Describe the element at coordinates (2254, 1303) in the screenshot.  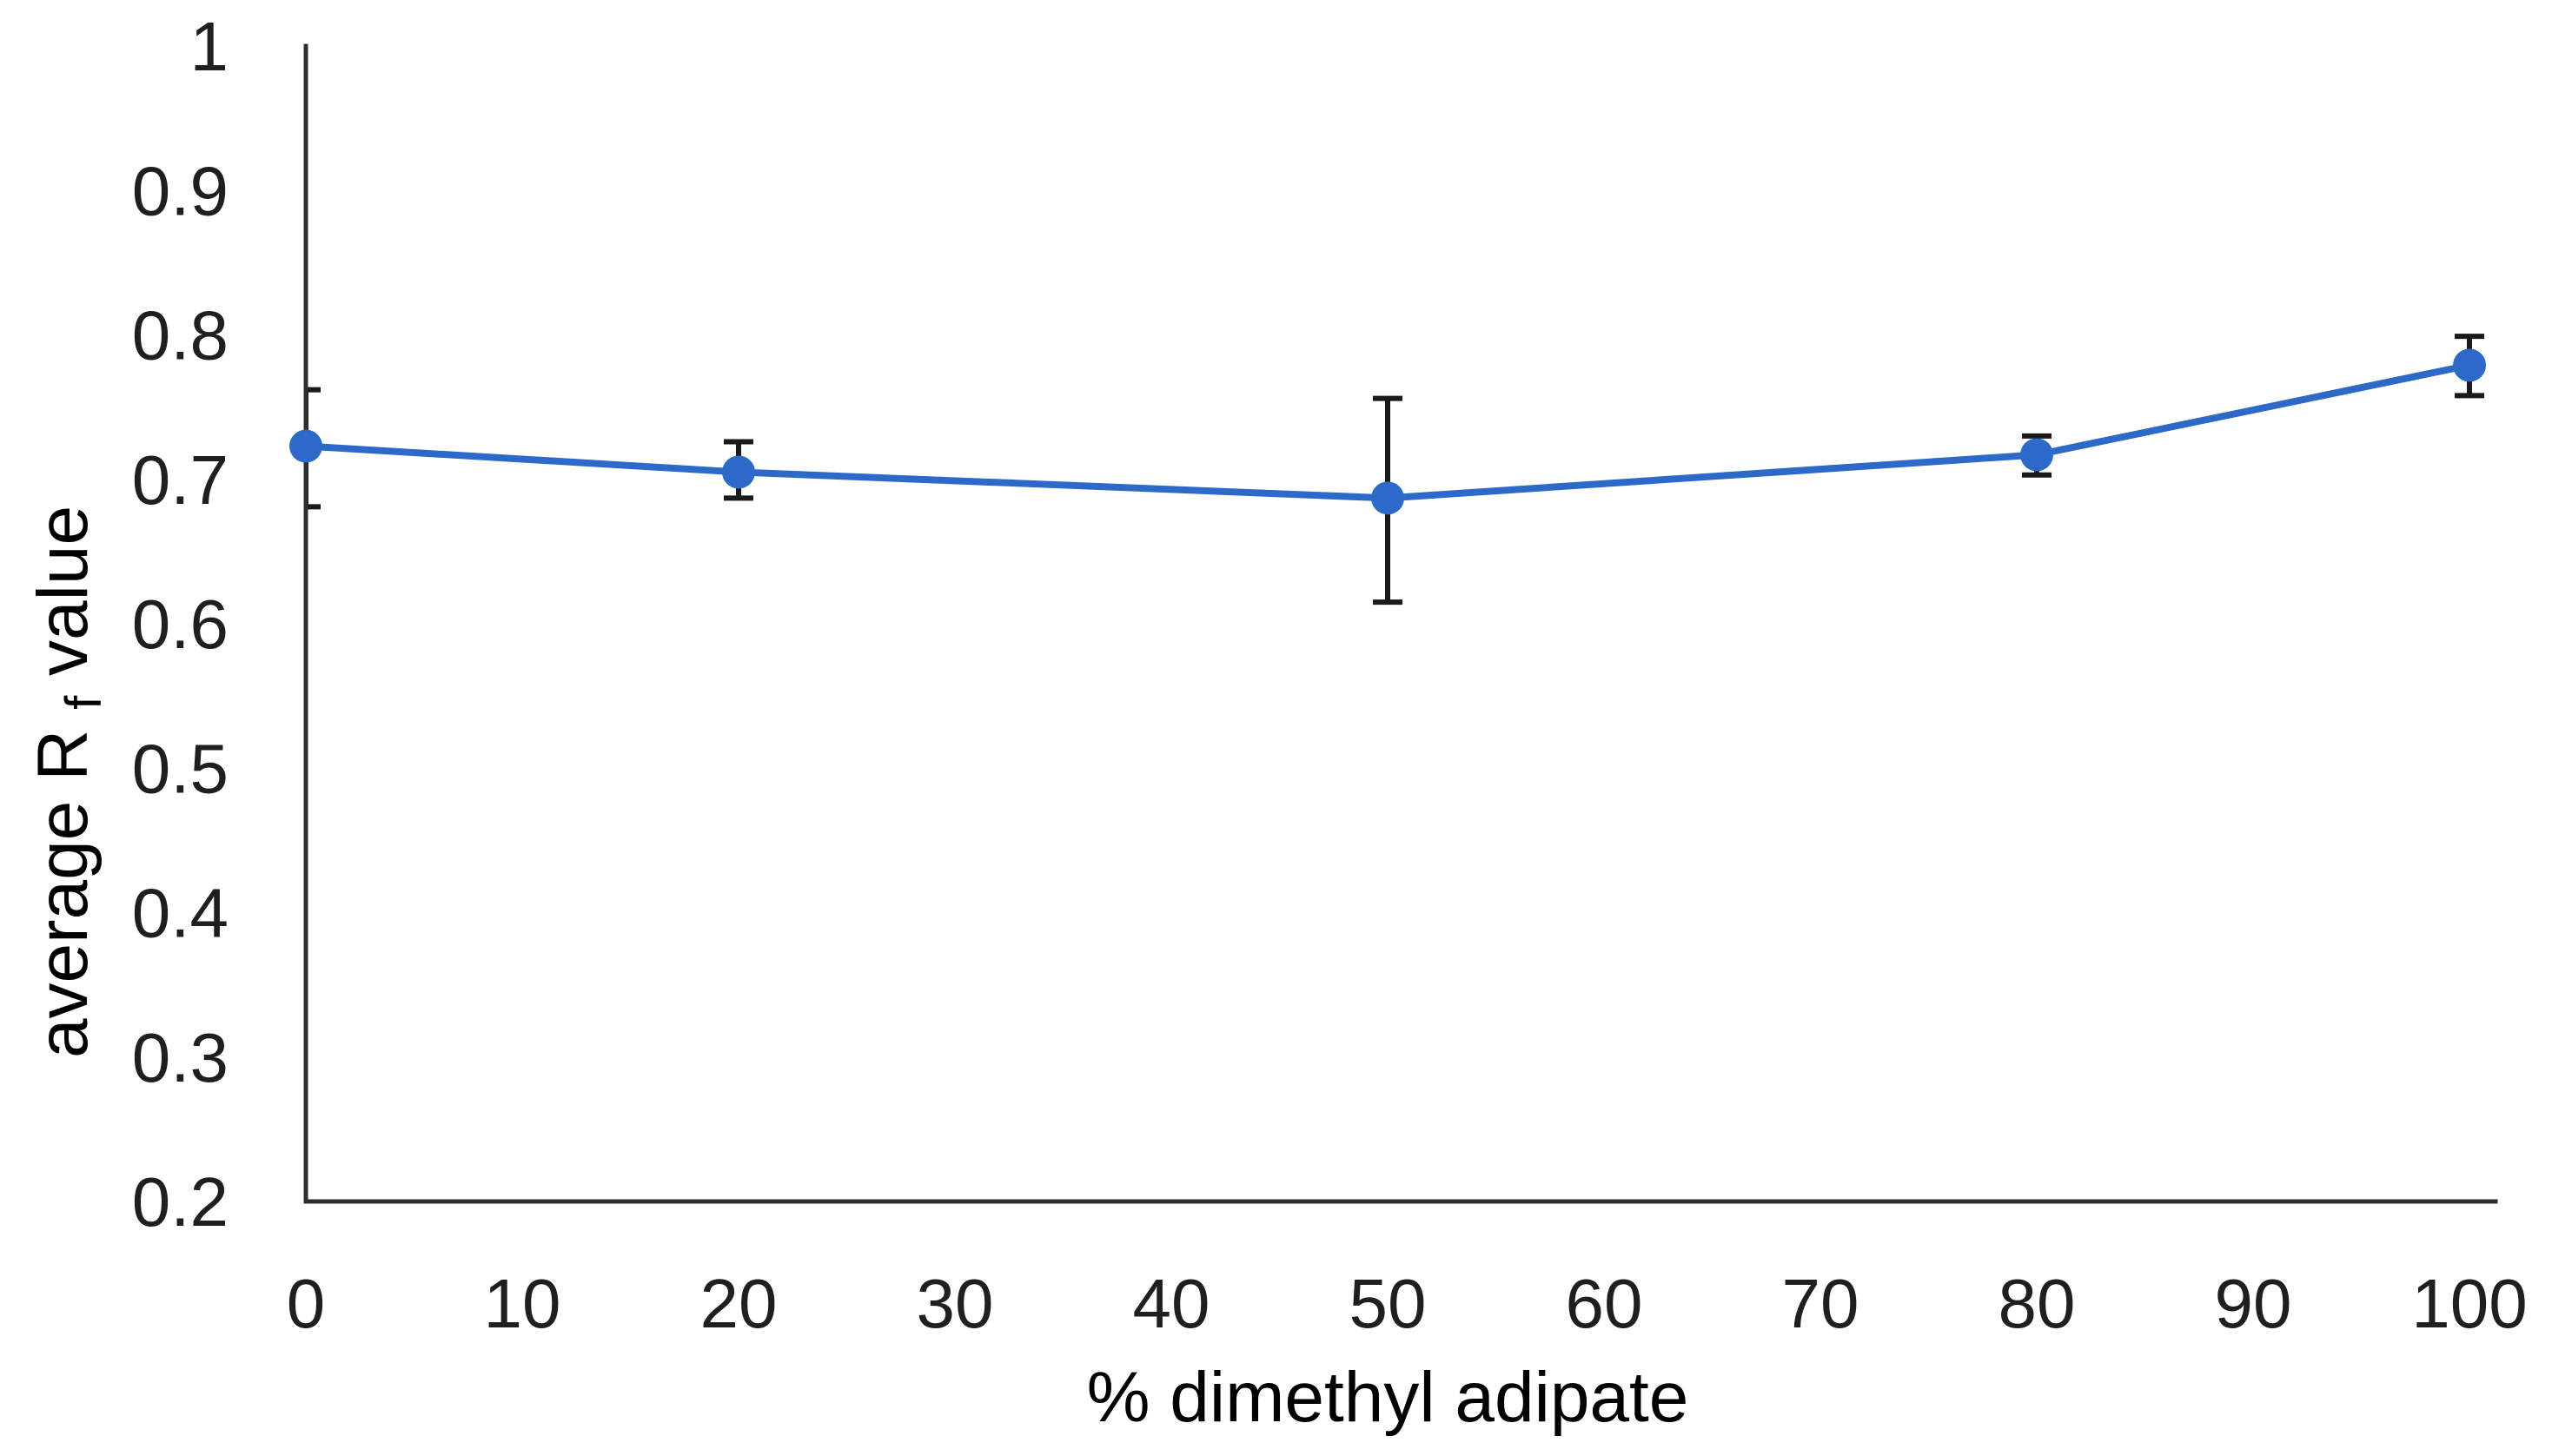
I see `x-tick-label: 90` at that location.